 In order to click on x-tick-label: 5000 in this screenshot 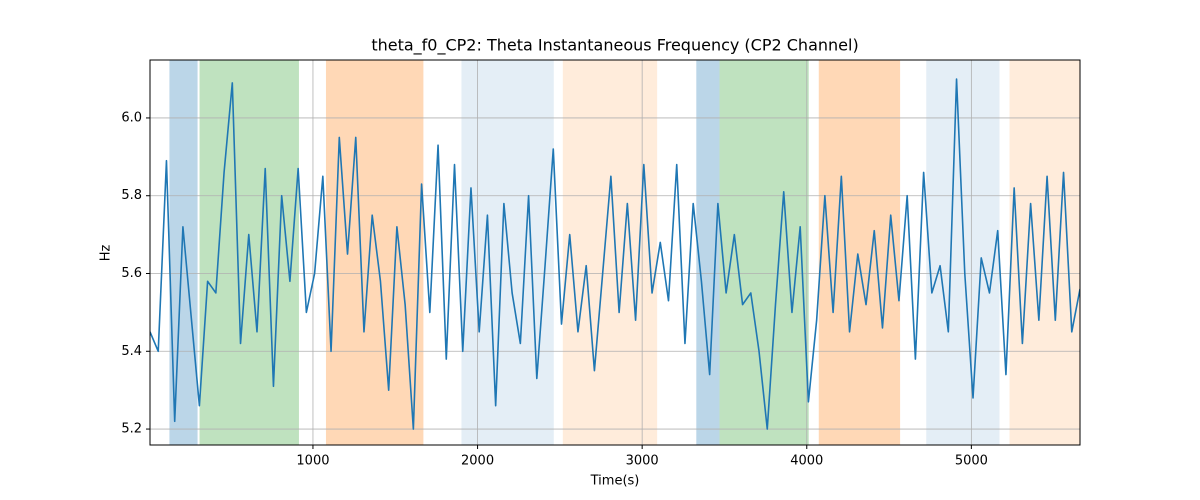, I will do `click(971, 461)`.